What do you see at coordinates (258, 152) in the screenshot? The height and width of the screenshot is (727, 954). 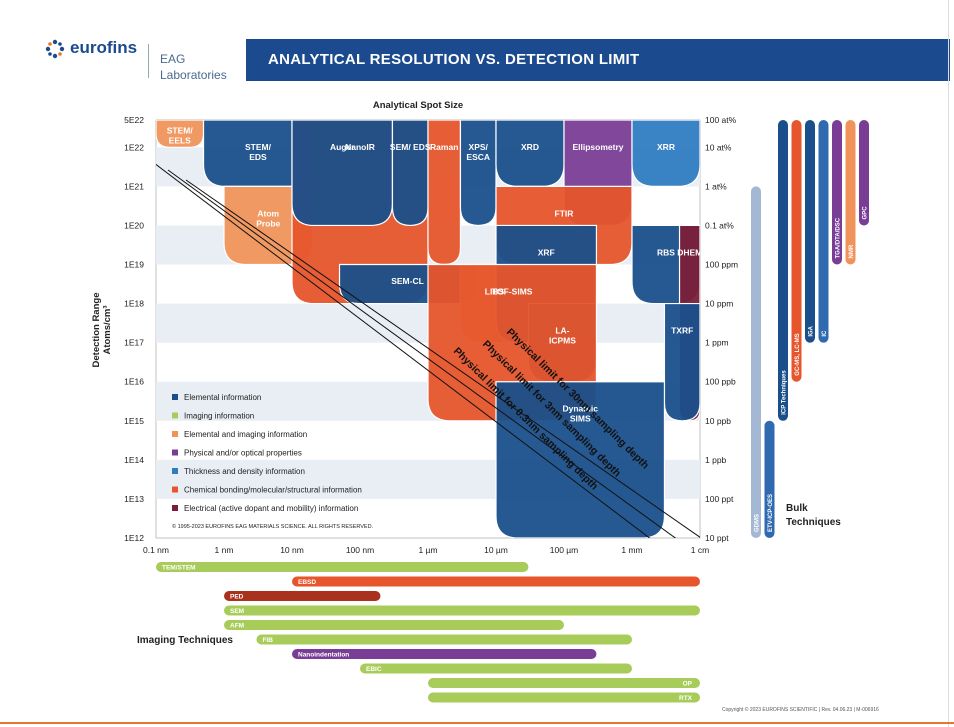 I see `technique-label-stem-eds: STEM/EDS` at bounding box center [258, 152].